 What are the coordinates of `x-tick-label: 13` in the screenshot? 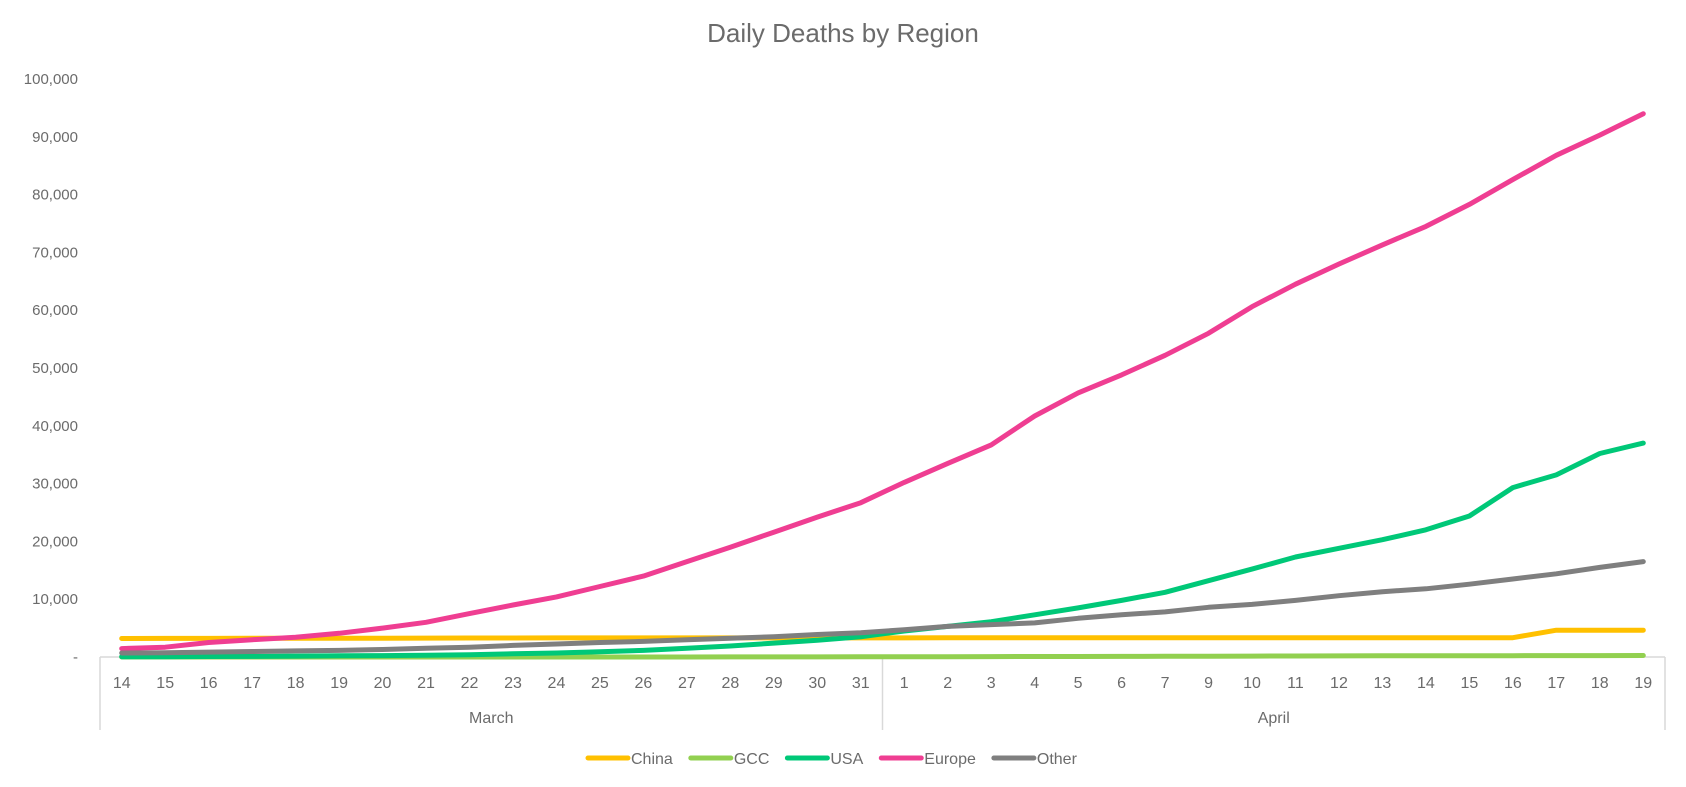 It's located at (1383, 683).